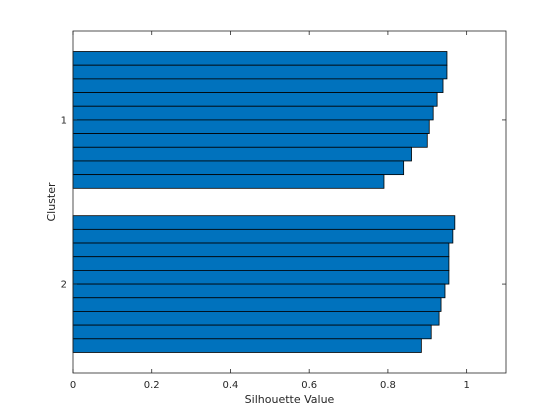 This screenshot has width=560, height=420. I want to click on y-tick-label-2: 2, so click(64, 285).